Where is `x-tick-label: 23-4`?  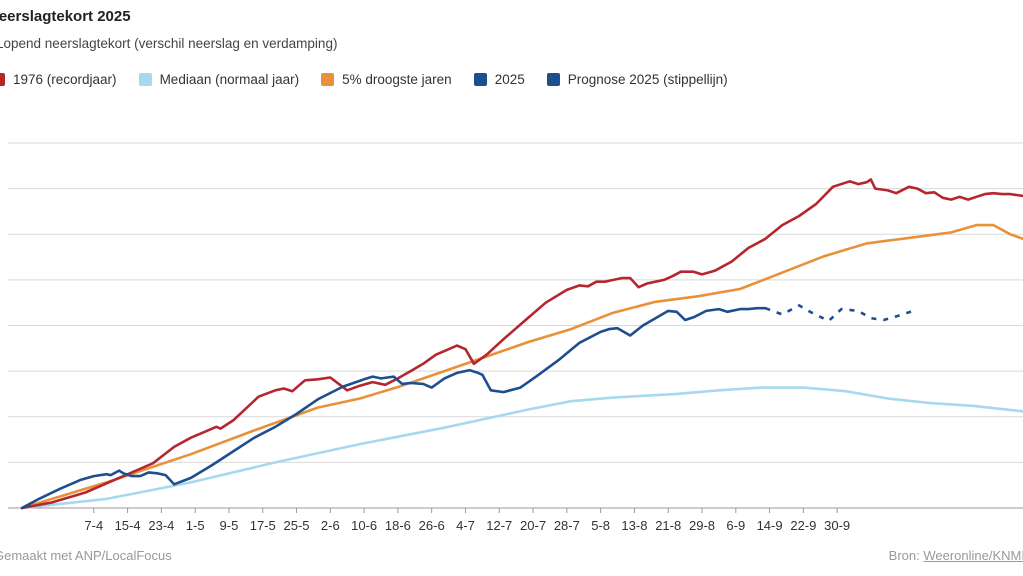
x-tick-label: 23-4 is located at coordinates (161, 525).